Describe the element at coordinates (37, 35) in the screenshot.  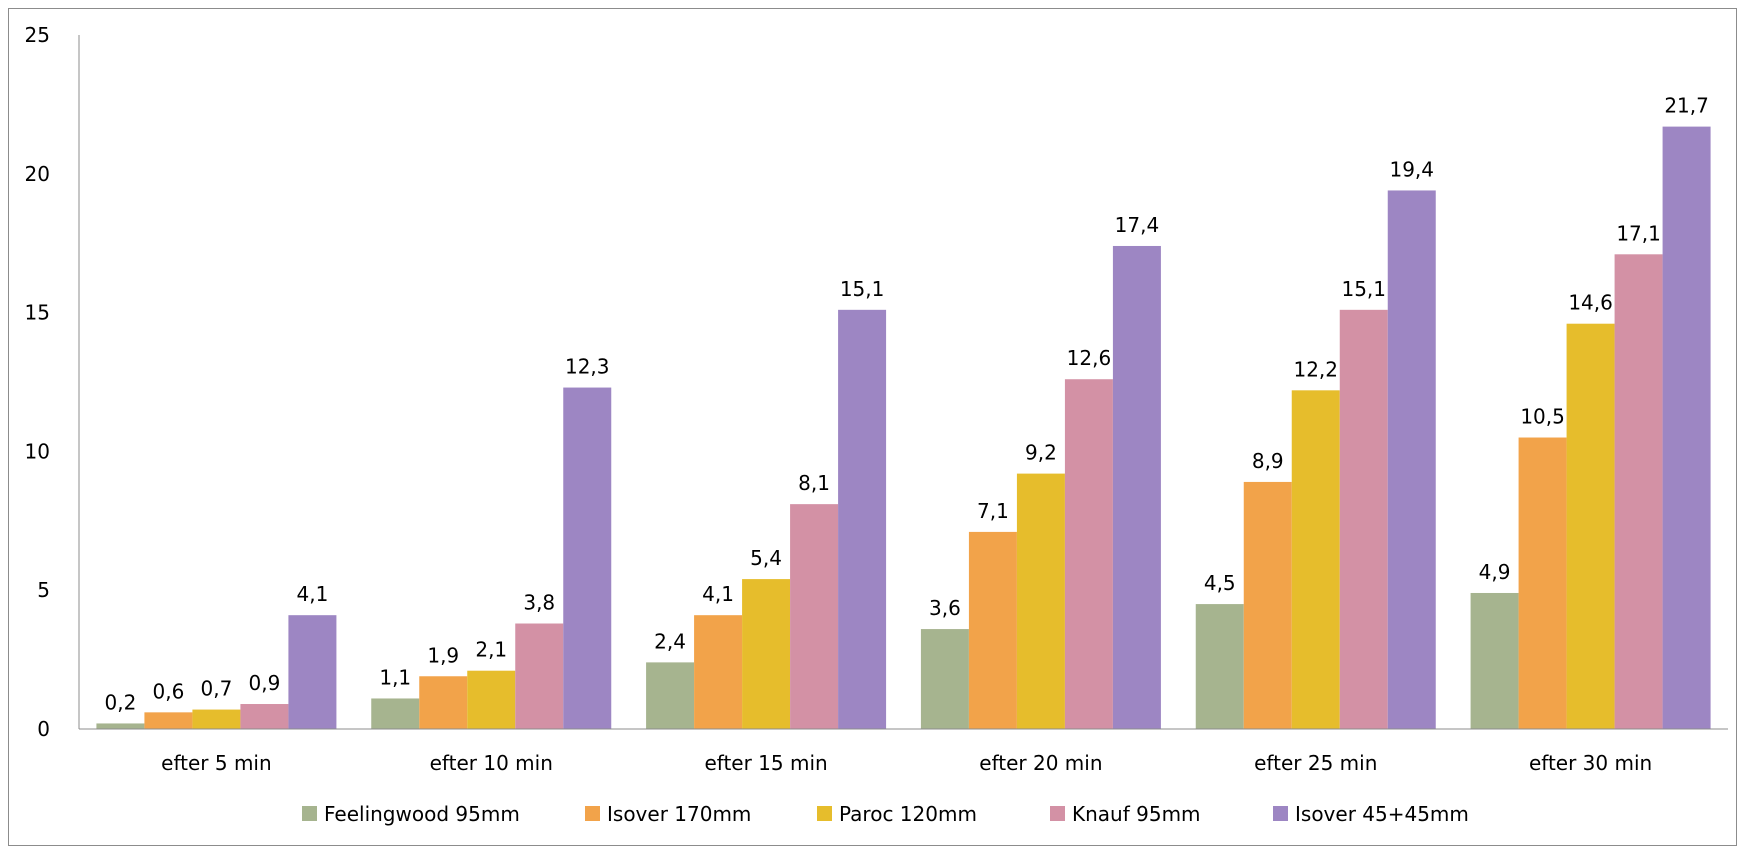
I see `y-tick-label: 25` at that location.